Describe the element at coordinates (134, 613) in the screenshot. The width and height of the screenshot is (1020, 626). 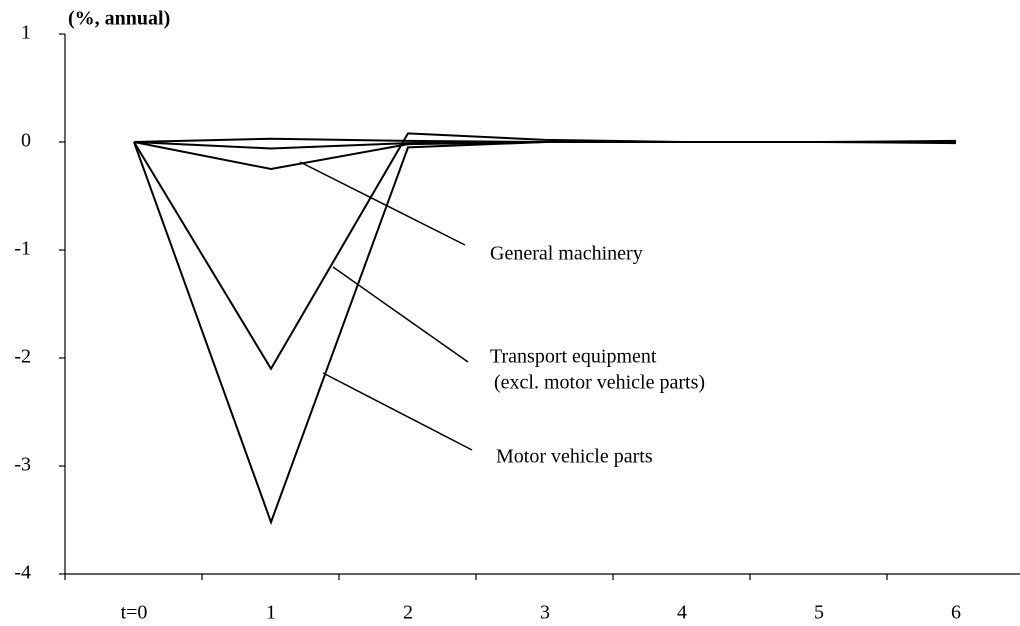
I see `x-tick-label: t=0` at that location.